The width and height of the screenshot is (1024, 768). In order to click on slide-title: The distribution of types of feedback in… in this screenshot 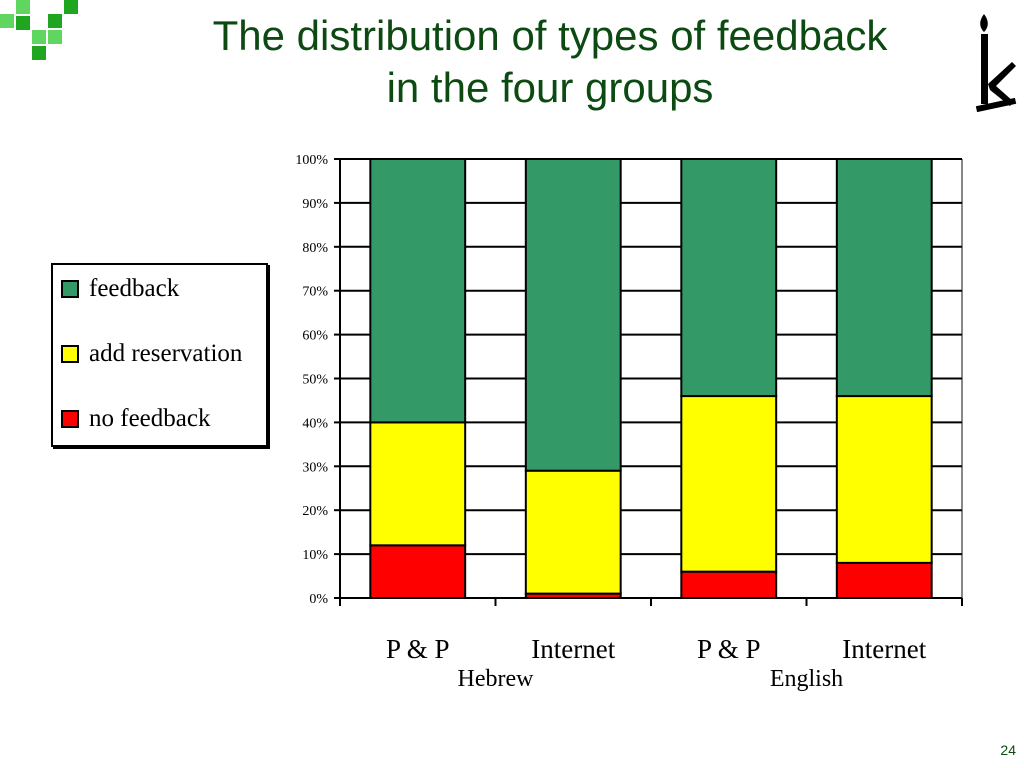, I will do `click(550, 62)`.